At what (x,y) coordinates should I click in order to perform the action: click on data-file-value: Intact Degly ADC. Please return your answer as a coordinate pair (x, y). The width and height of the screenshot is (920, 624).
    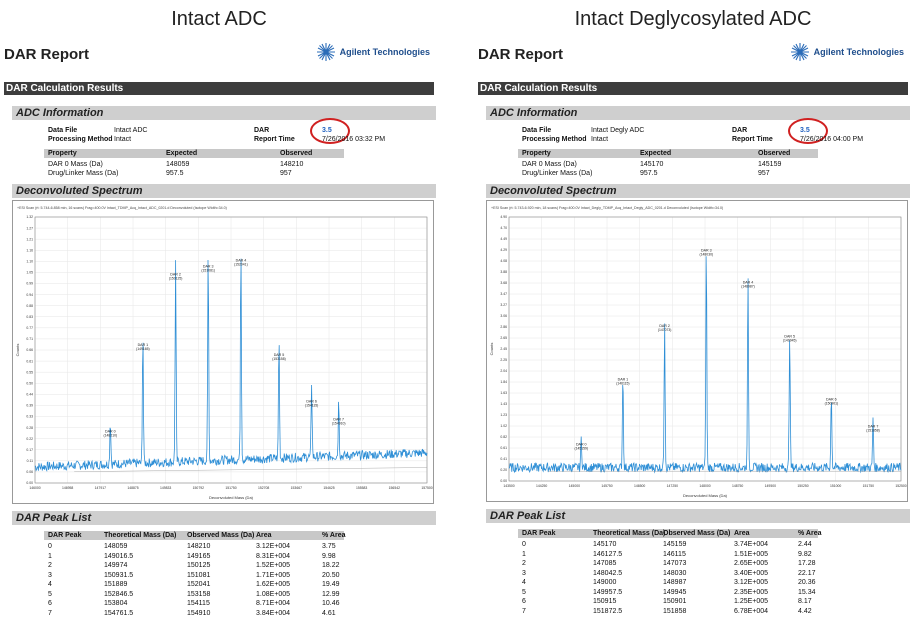
    Looking at the image, I should click on (618, 130).